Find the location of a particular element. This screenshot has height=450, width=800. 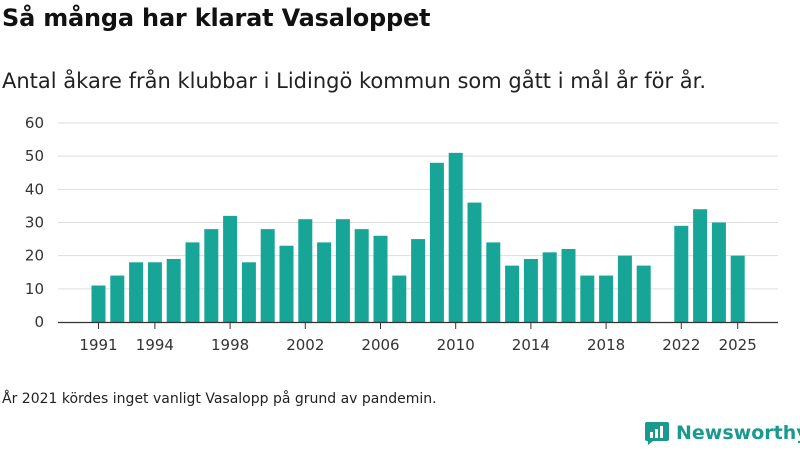

x-tick-label: 2025 is located at coordinates (738, 345).